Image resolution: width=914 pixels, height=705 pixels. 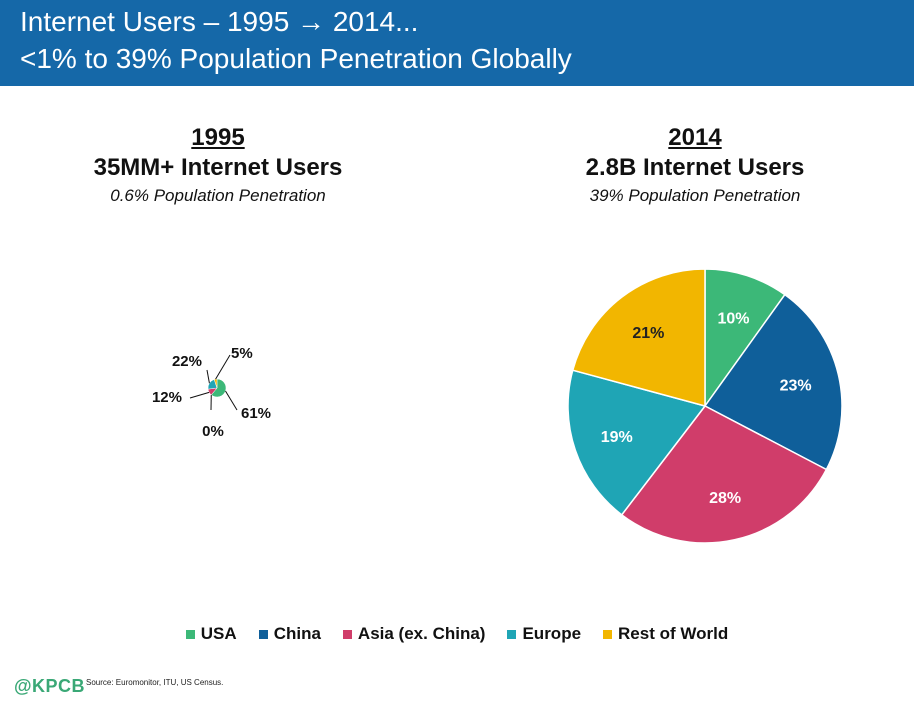 What do you see at coordinates (256, 413) in the screenshot?
I see `data-label-1995-usa: 61%` at bounding box center [256, 413].